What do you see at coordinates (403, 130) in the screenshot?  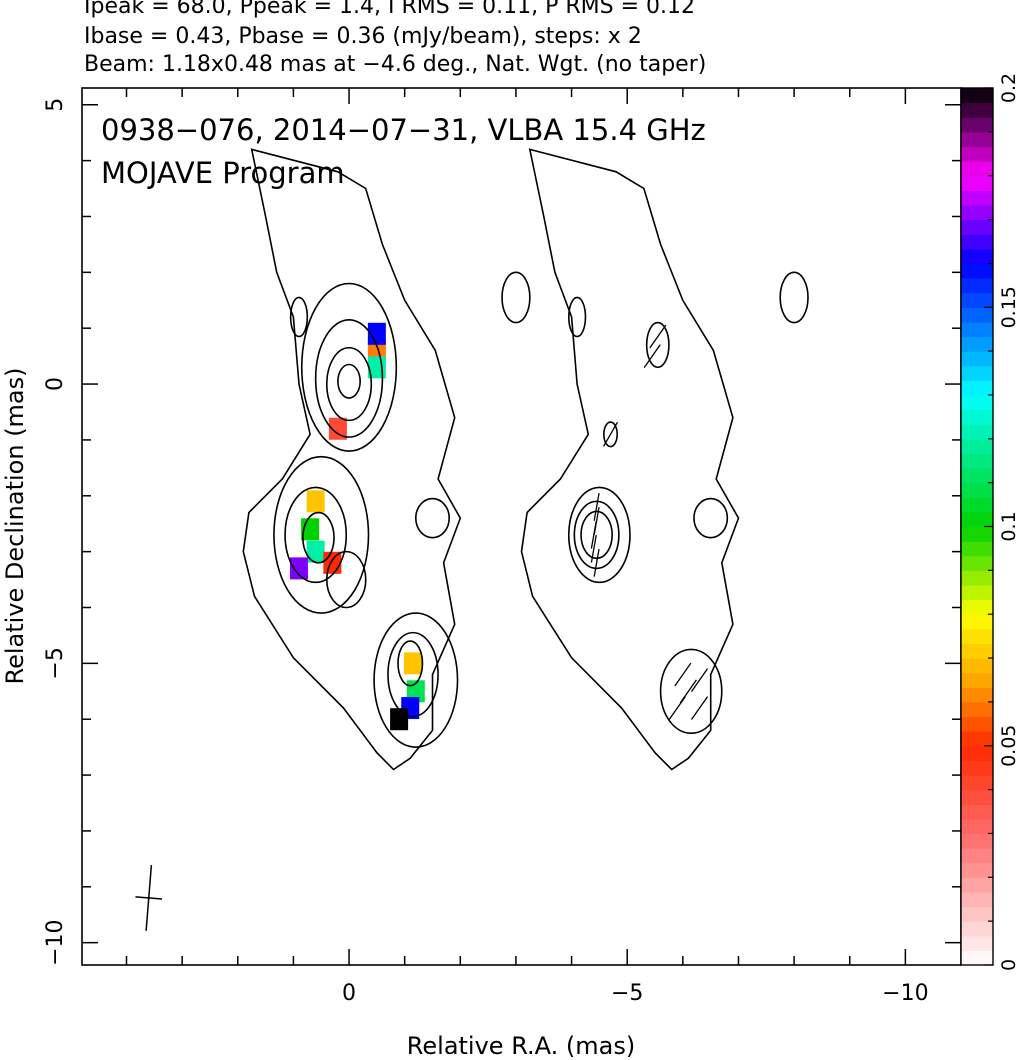 I see `chart-title: 0938−076, 2014−07−31, VLBA 15.4 GHz` at bounding box center [403, 130].